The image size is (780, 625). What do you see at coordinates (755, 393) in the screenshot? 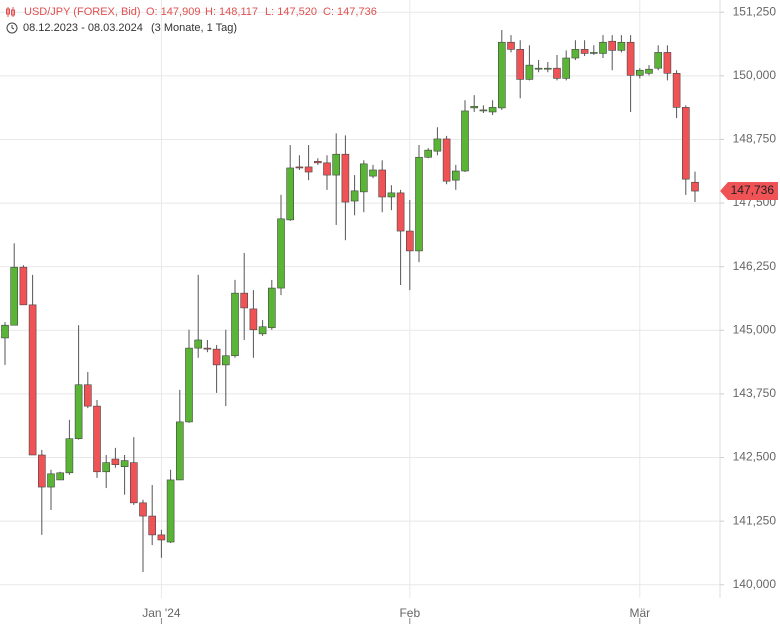
I see `y-tick-label: 143,750` at bounding box center [755, 393].